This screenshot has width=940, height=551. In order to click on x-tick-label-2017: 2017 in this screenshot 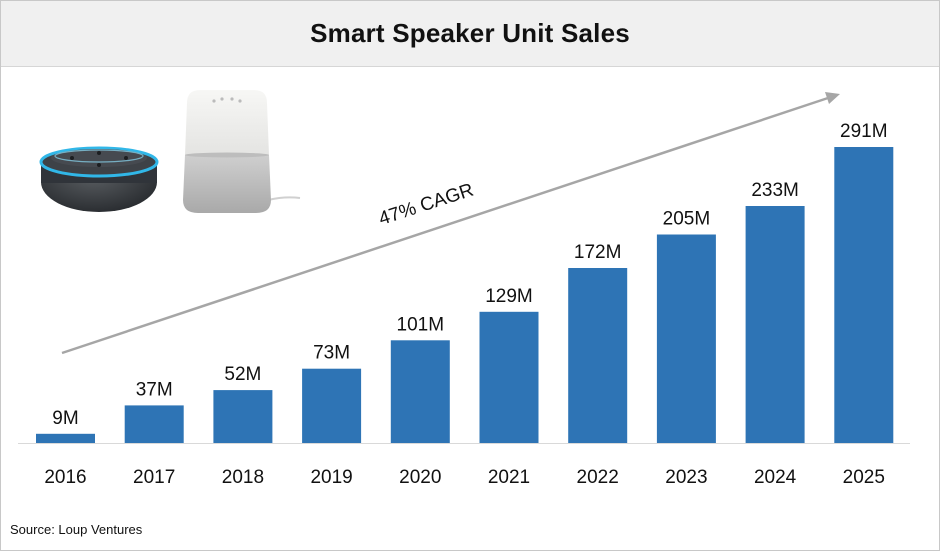, I will do `click(154, 477)`.